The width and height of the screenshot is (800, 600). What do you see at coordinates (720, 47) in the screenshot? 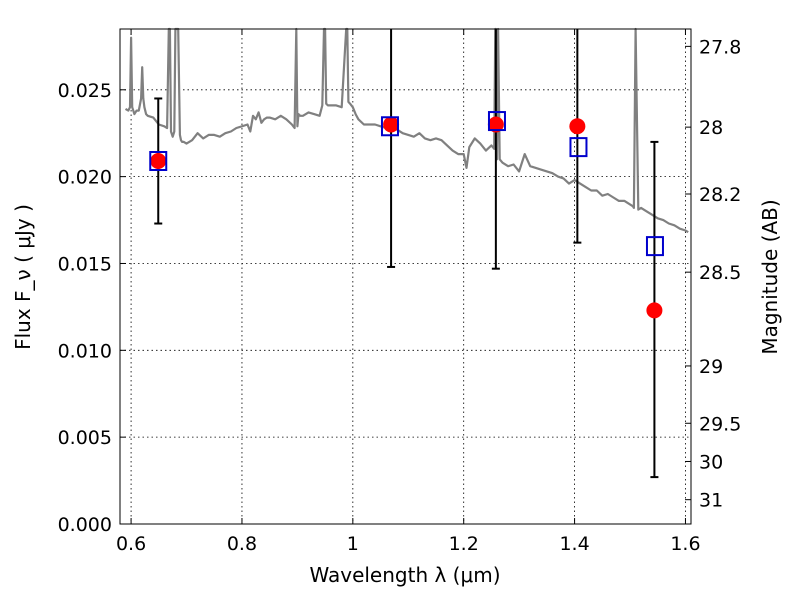
I see `y2-tick-label: 27.8` at bounding box center [720, 47].